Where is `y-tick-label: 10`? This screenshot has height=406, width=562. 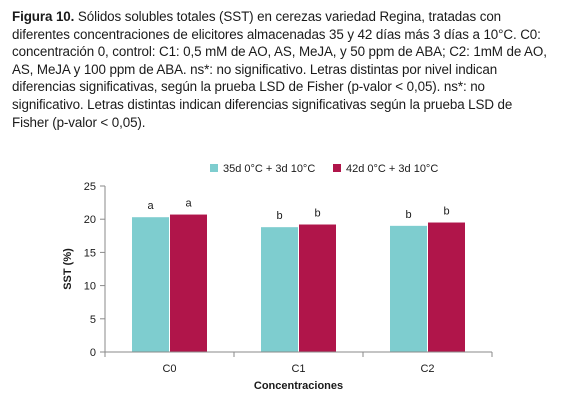
y-tick-label: 10 is located at coordinates (90, 287).